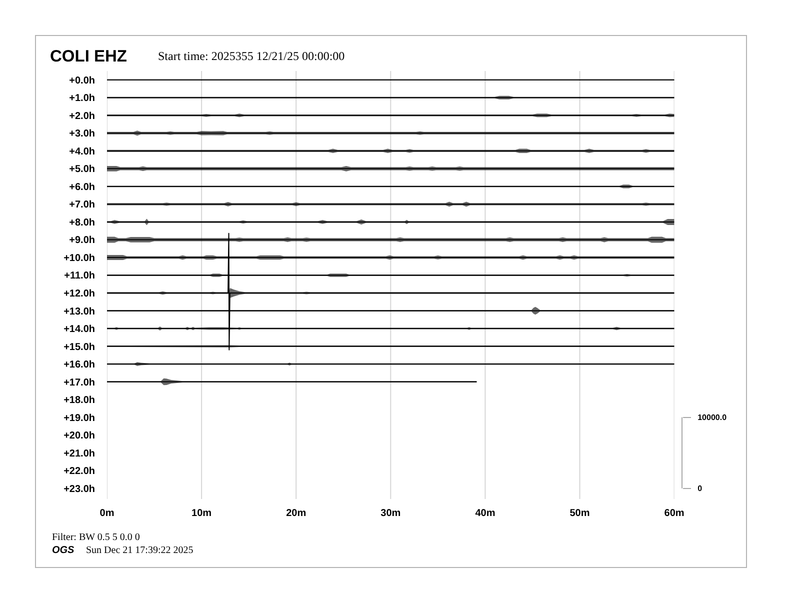 Image resolution: width=792 pixels, height=612 pixels. I want to click on x-tick-label: 20m, so click(296, 513).